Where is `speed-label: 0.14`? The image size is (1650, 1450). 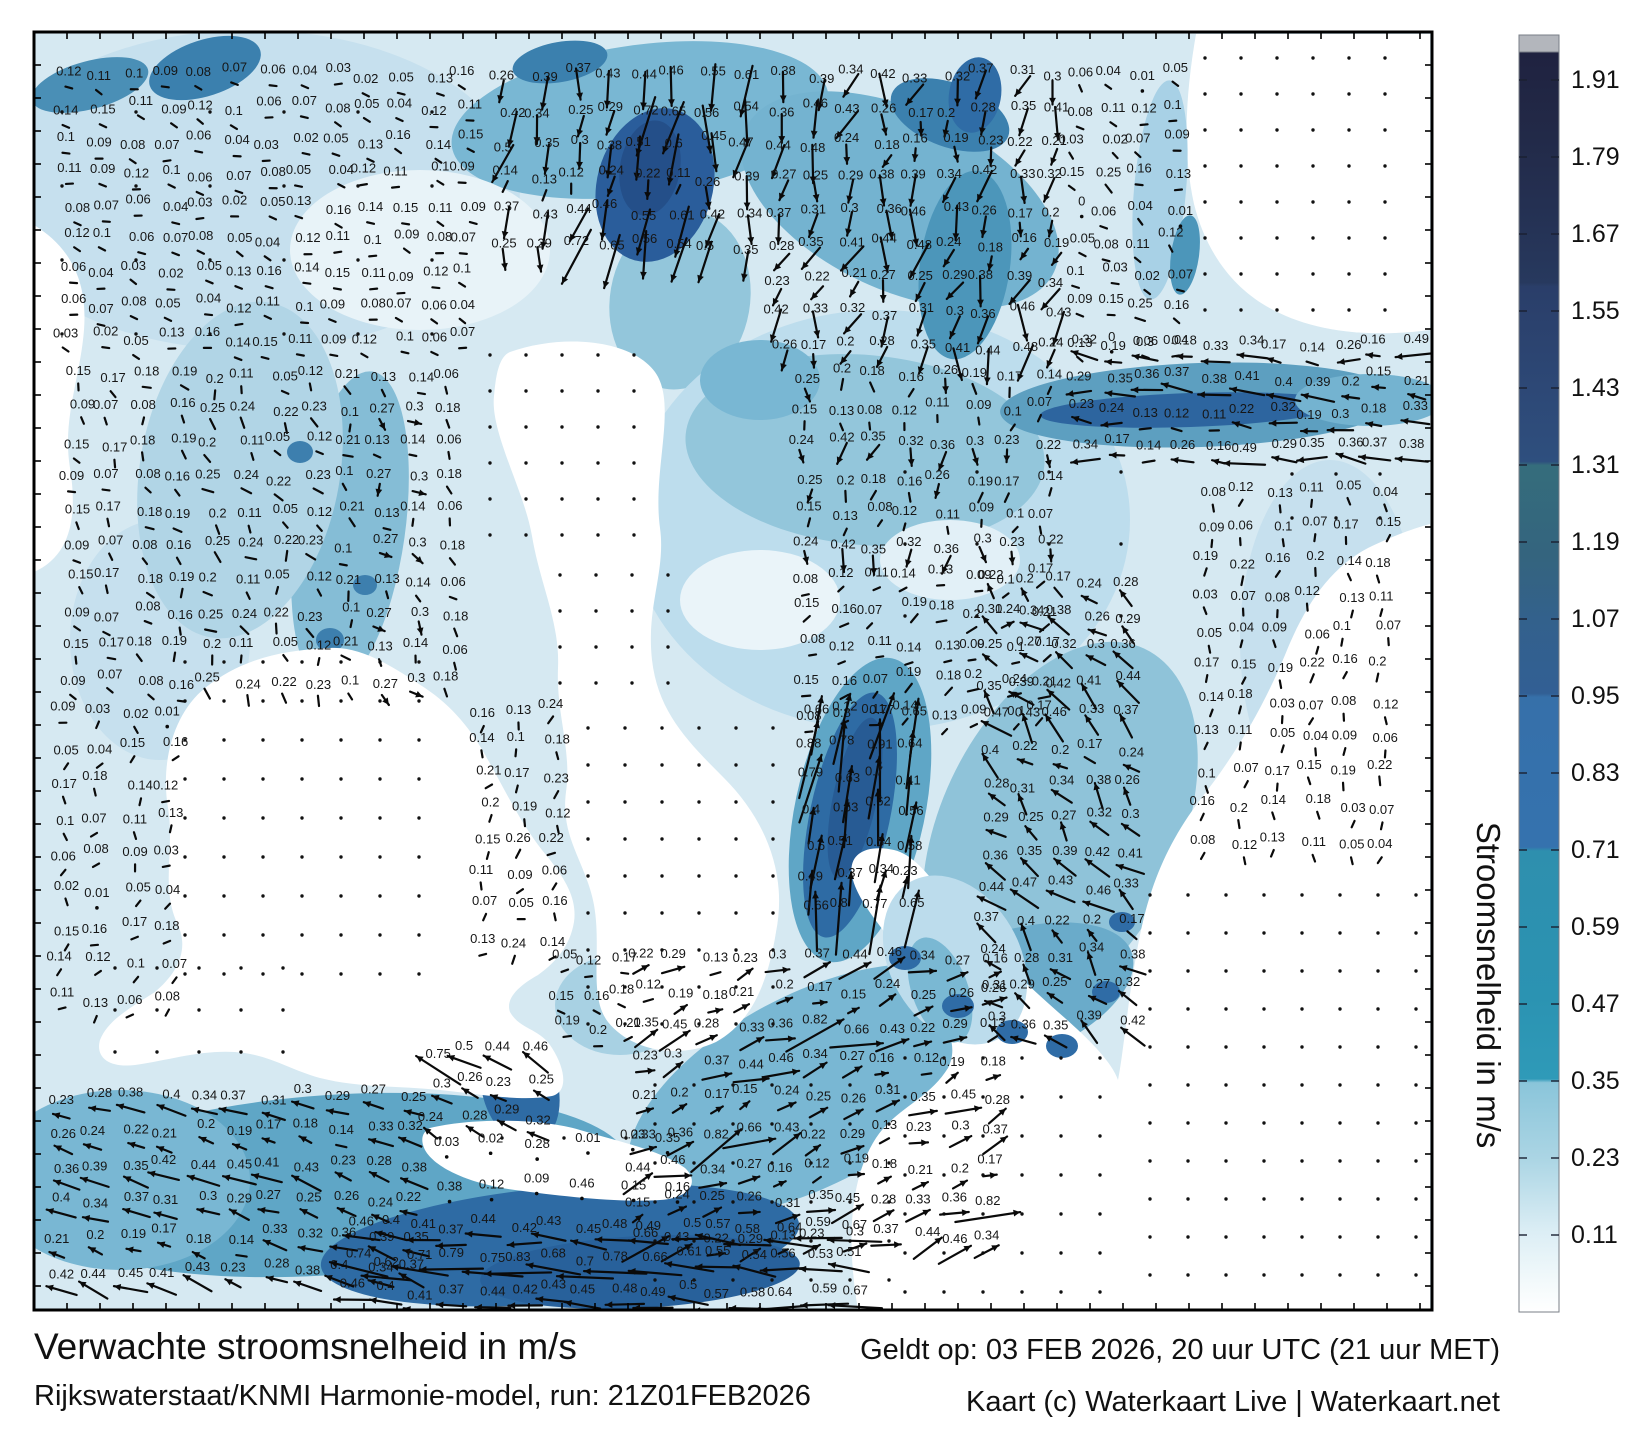 speed-label: 0.14 is located at coordinates (1050, 475).